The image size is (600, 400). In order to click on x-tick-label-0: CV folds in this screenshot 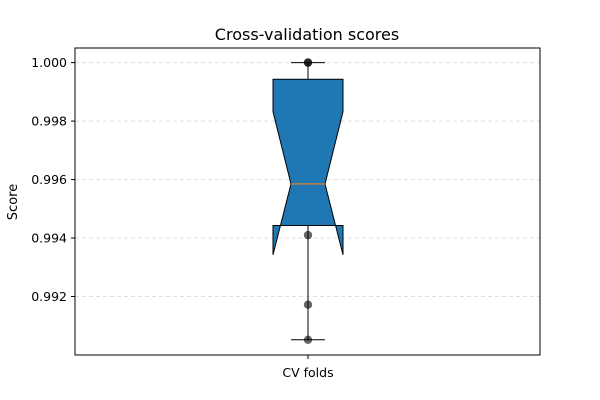, I will do `click(307, 372)`.